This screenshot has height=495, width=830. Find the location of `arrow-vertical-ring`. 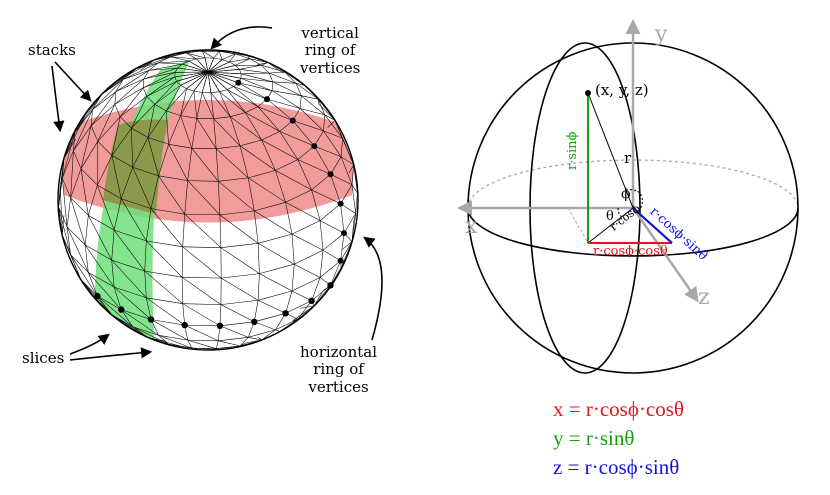

arrow-vertical-ring is located at coordinates (241, 38).